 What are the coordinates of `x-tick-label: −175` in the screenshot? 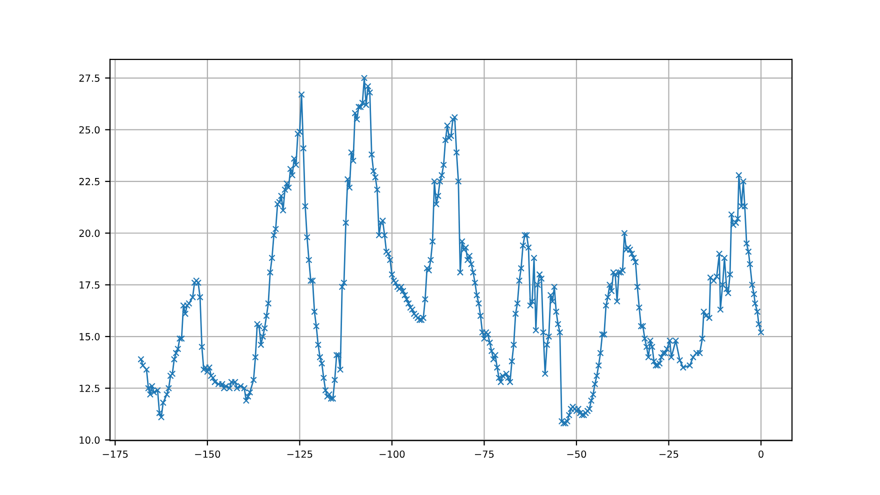 It's located at (115, 454).